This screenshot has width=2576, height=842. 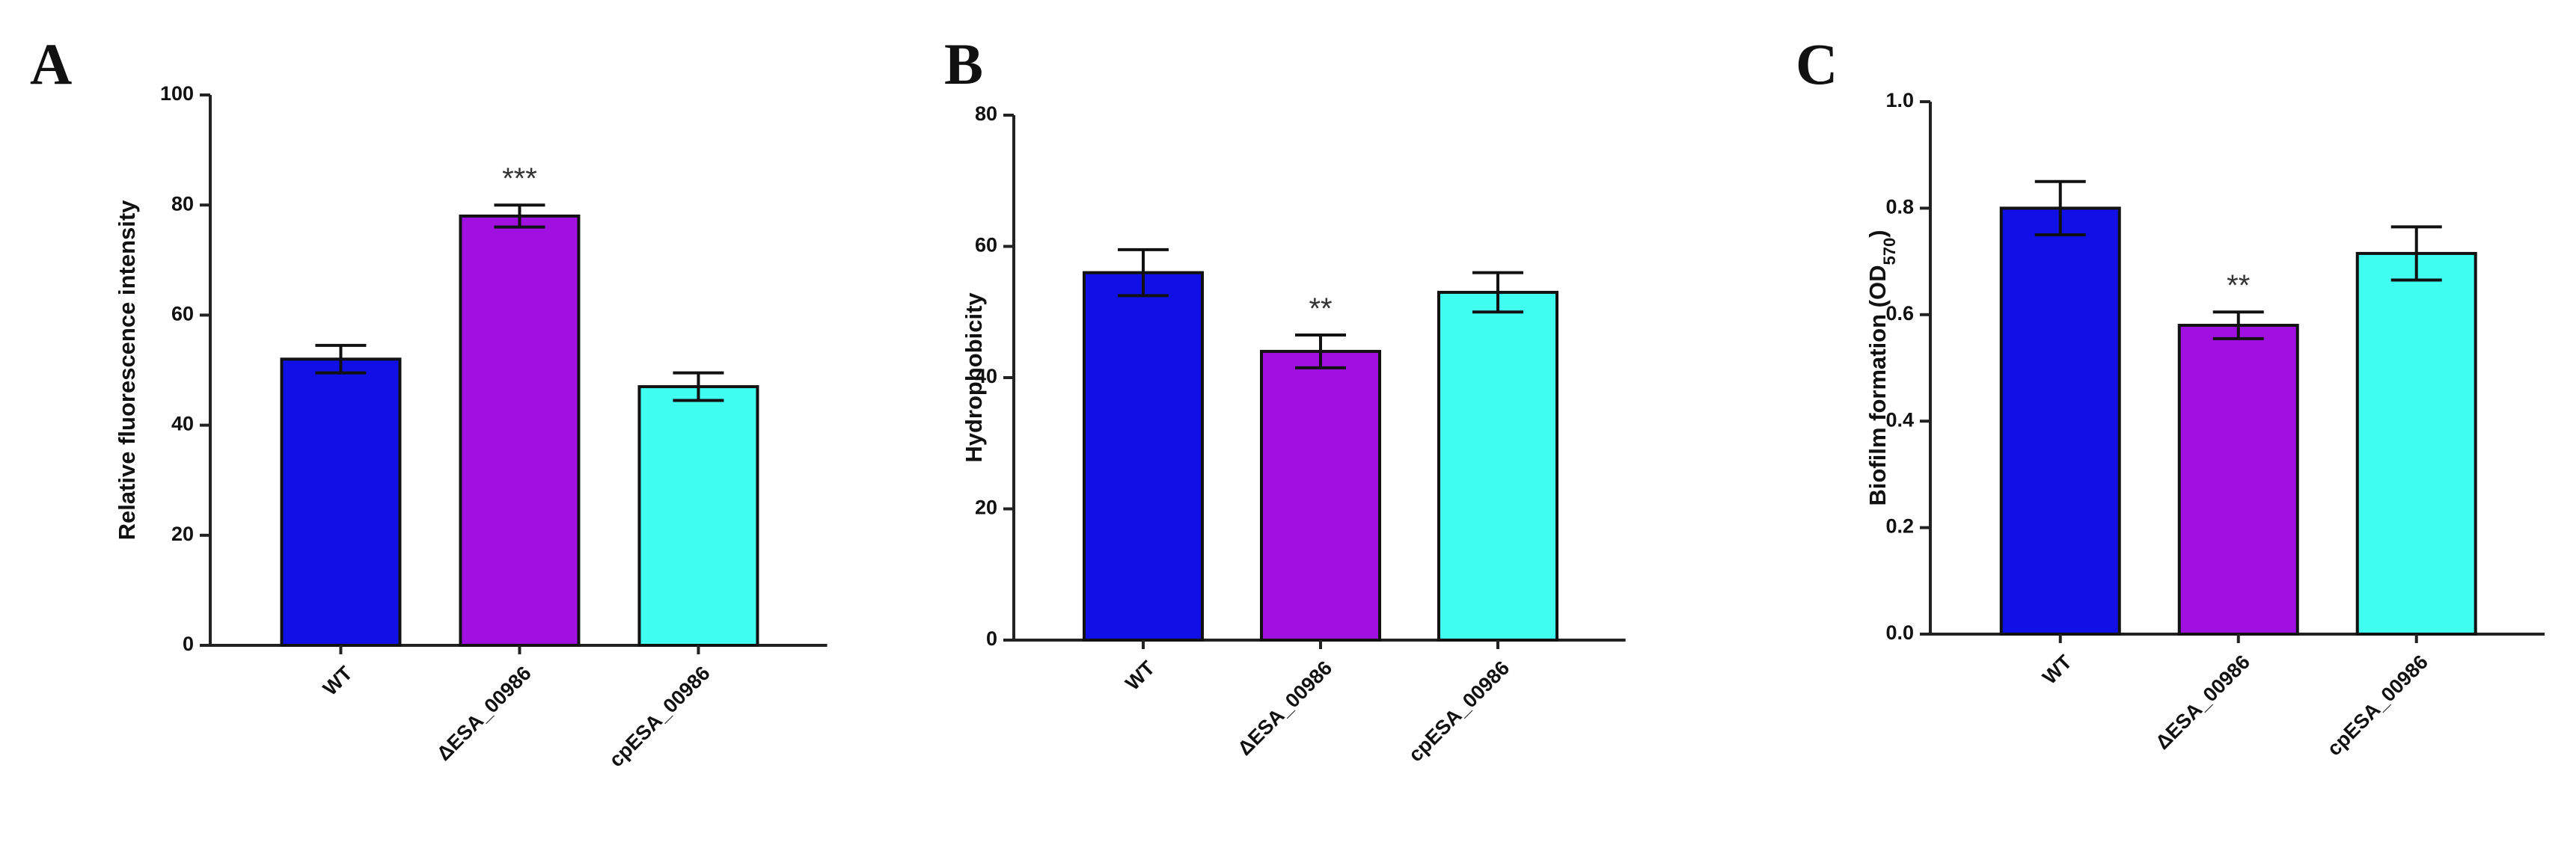 I want to click on y-axis-label-part: Biofilm formation (OD, so click(x=1877, y=386).